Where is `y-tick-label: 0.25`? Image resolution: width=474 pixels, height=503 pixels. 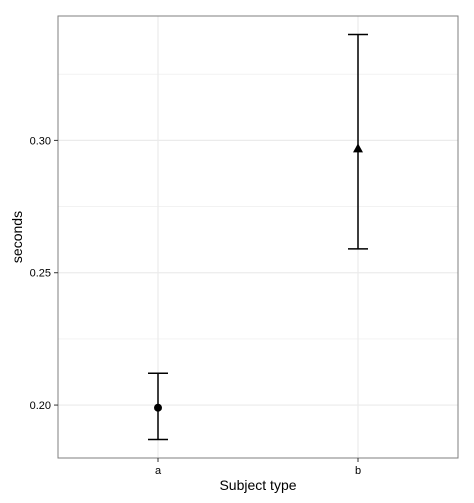
y-tick-label: 0.25 is located at coordinates (40, 274).